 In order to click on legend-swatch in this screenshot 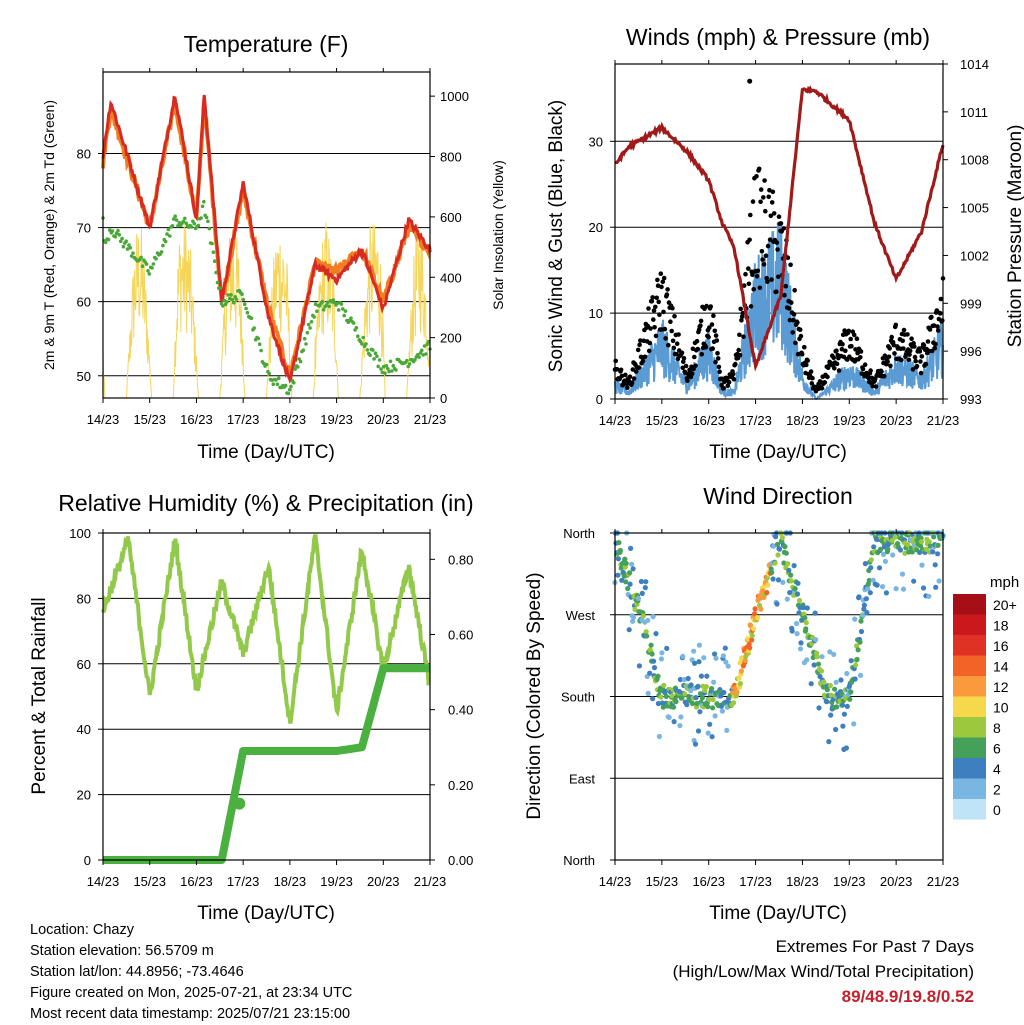, I will do `click(969, 768)`.